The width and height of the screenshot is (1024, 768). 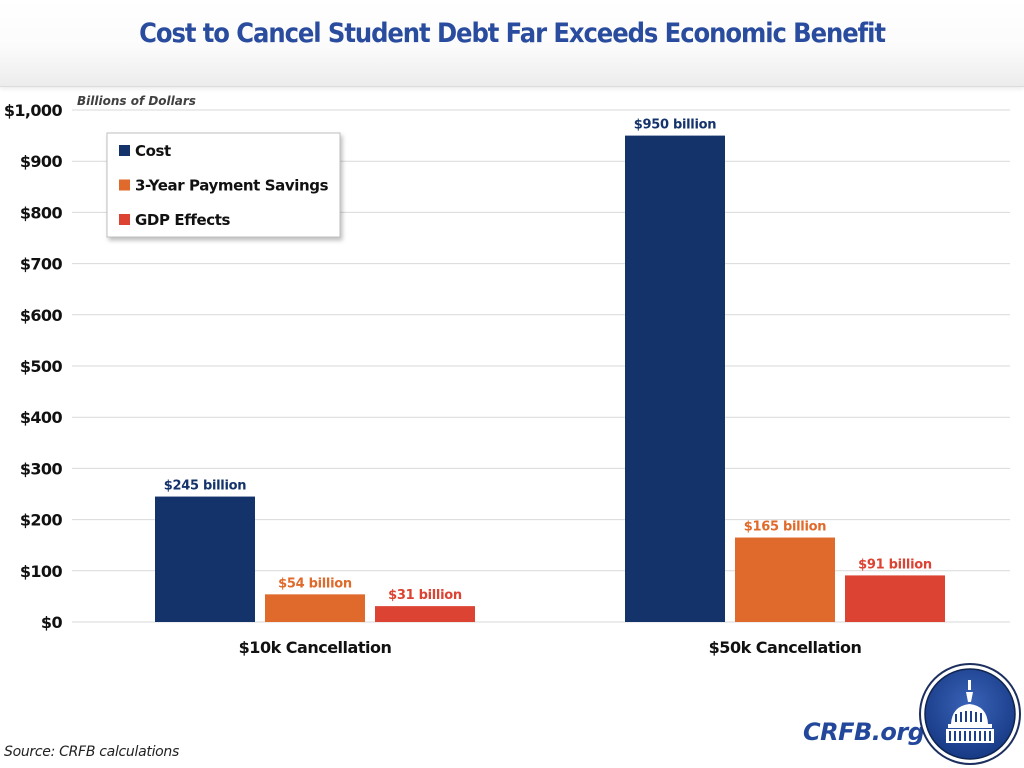 I want to click on y-tick-label: $500, so click(x=41, y=366).